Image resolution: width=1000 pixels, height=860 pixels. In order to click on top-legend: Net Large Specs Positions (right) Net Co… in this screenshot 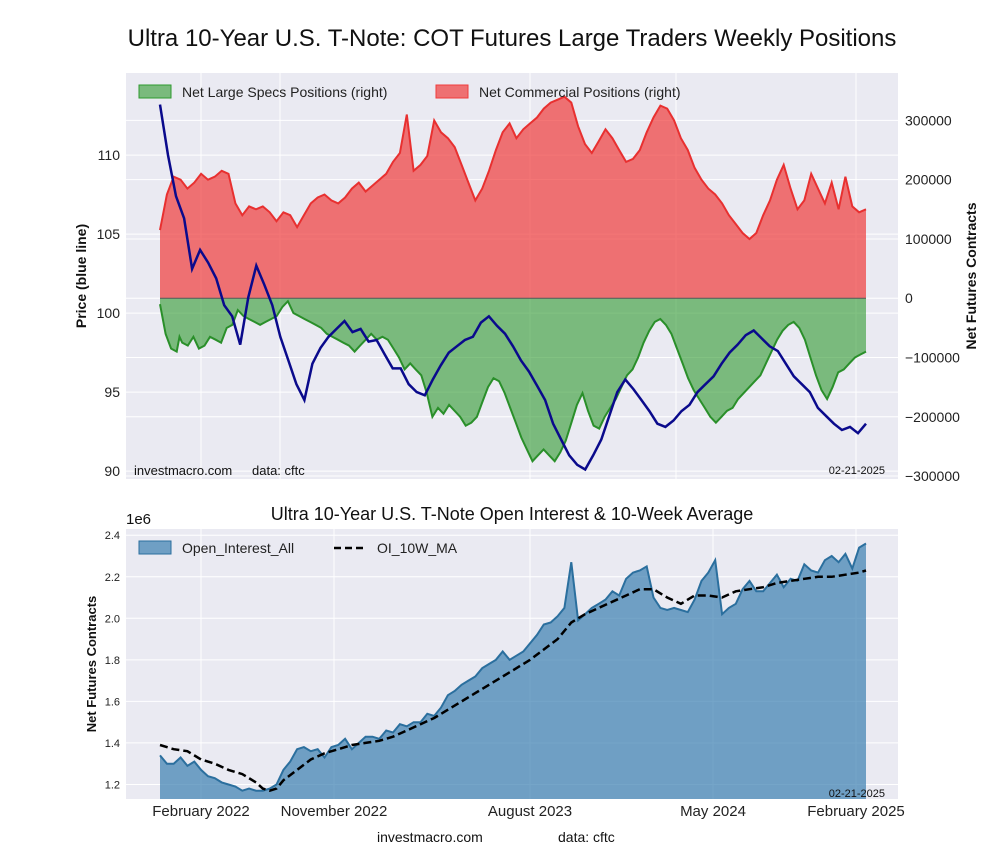, I will do `click(409, 92)`.